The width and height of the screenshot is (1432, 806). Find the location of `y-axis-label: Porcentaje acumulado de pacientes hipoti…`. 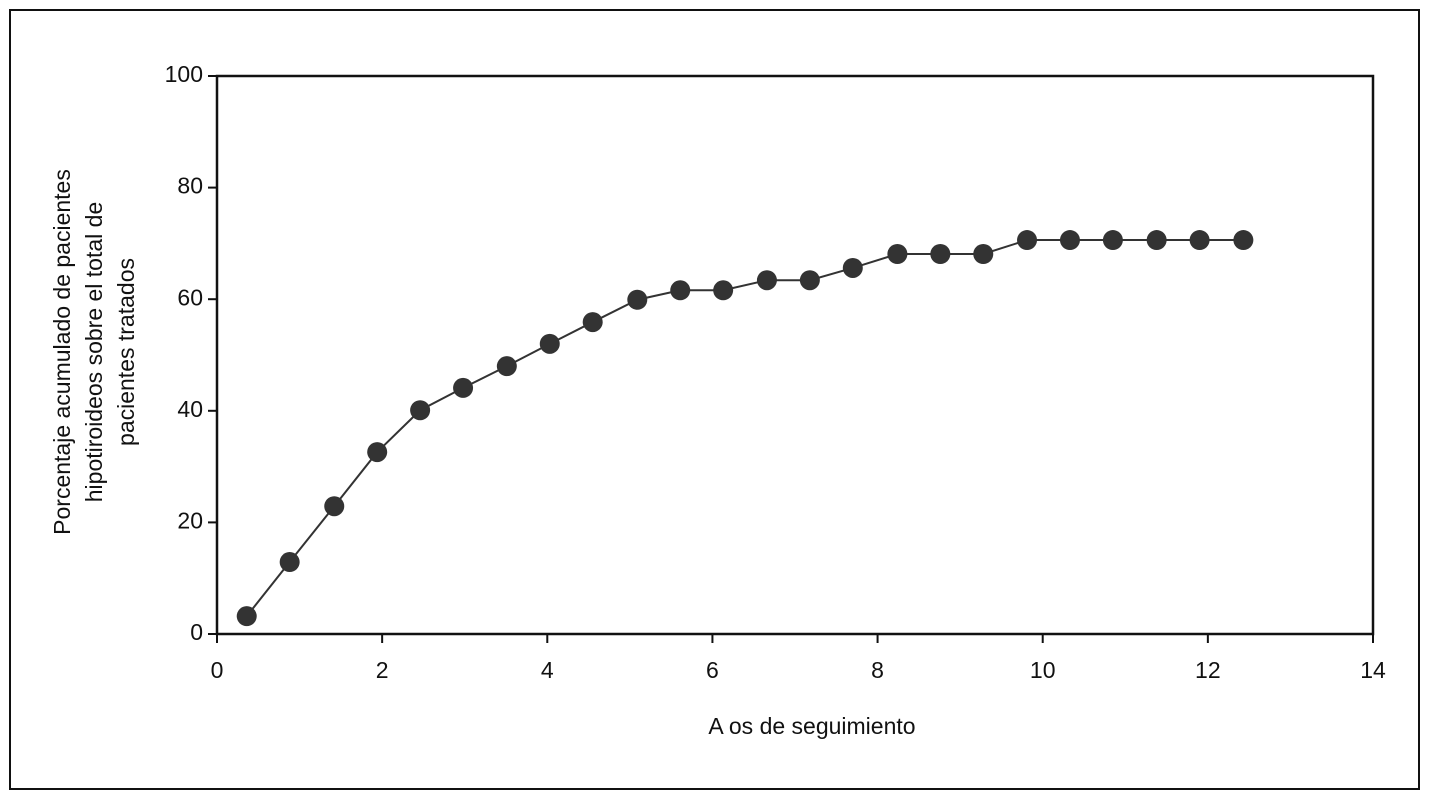

y-axis-label: Porcentaje acumulado de pacientes hipoti… is located at coordinates (94, 352).